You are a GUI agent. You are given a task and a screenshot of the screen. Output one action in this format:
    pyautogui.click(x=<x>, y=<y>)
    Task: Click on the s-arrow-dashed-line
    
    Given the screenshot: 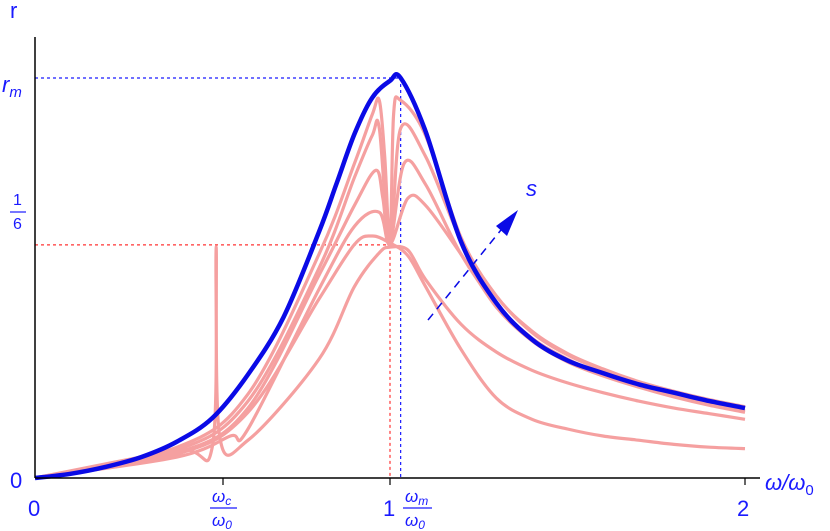 What is the action you would take?
    pyautogui.click(x=466, y=272)
    